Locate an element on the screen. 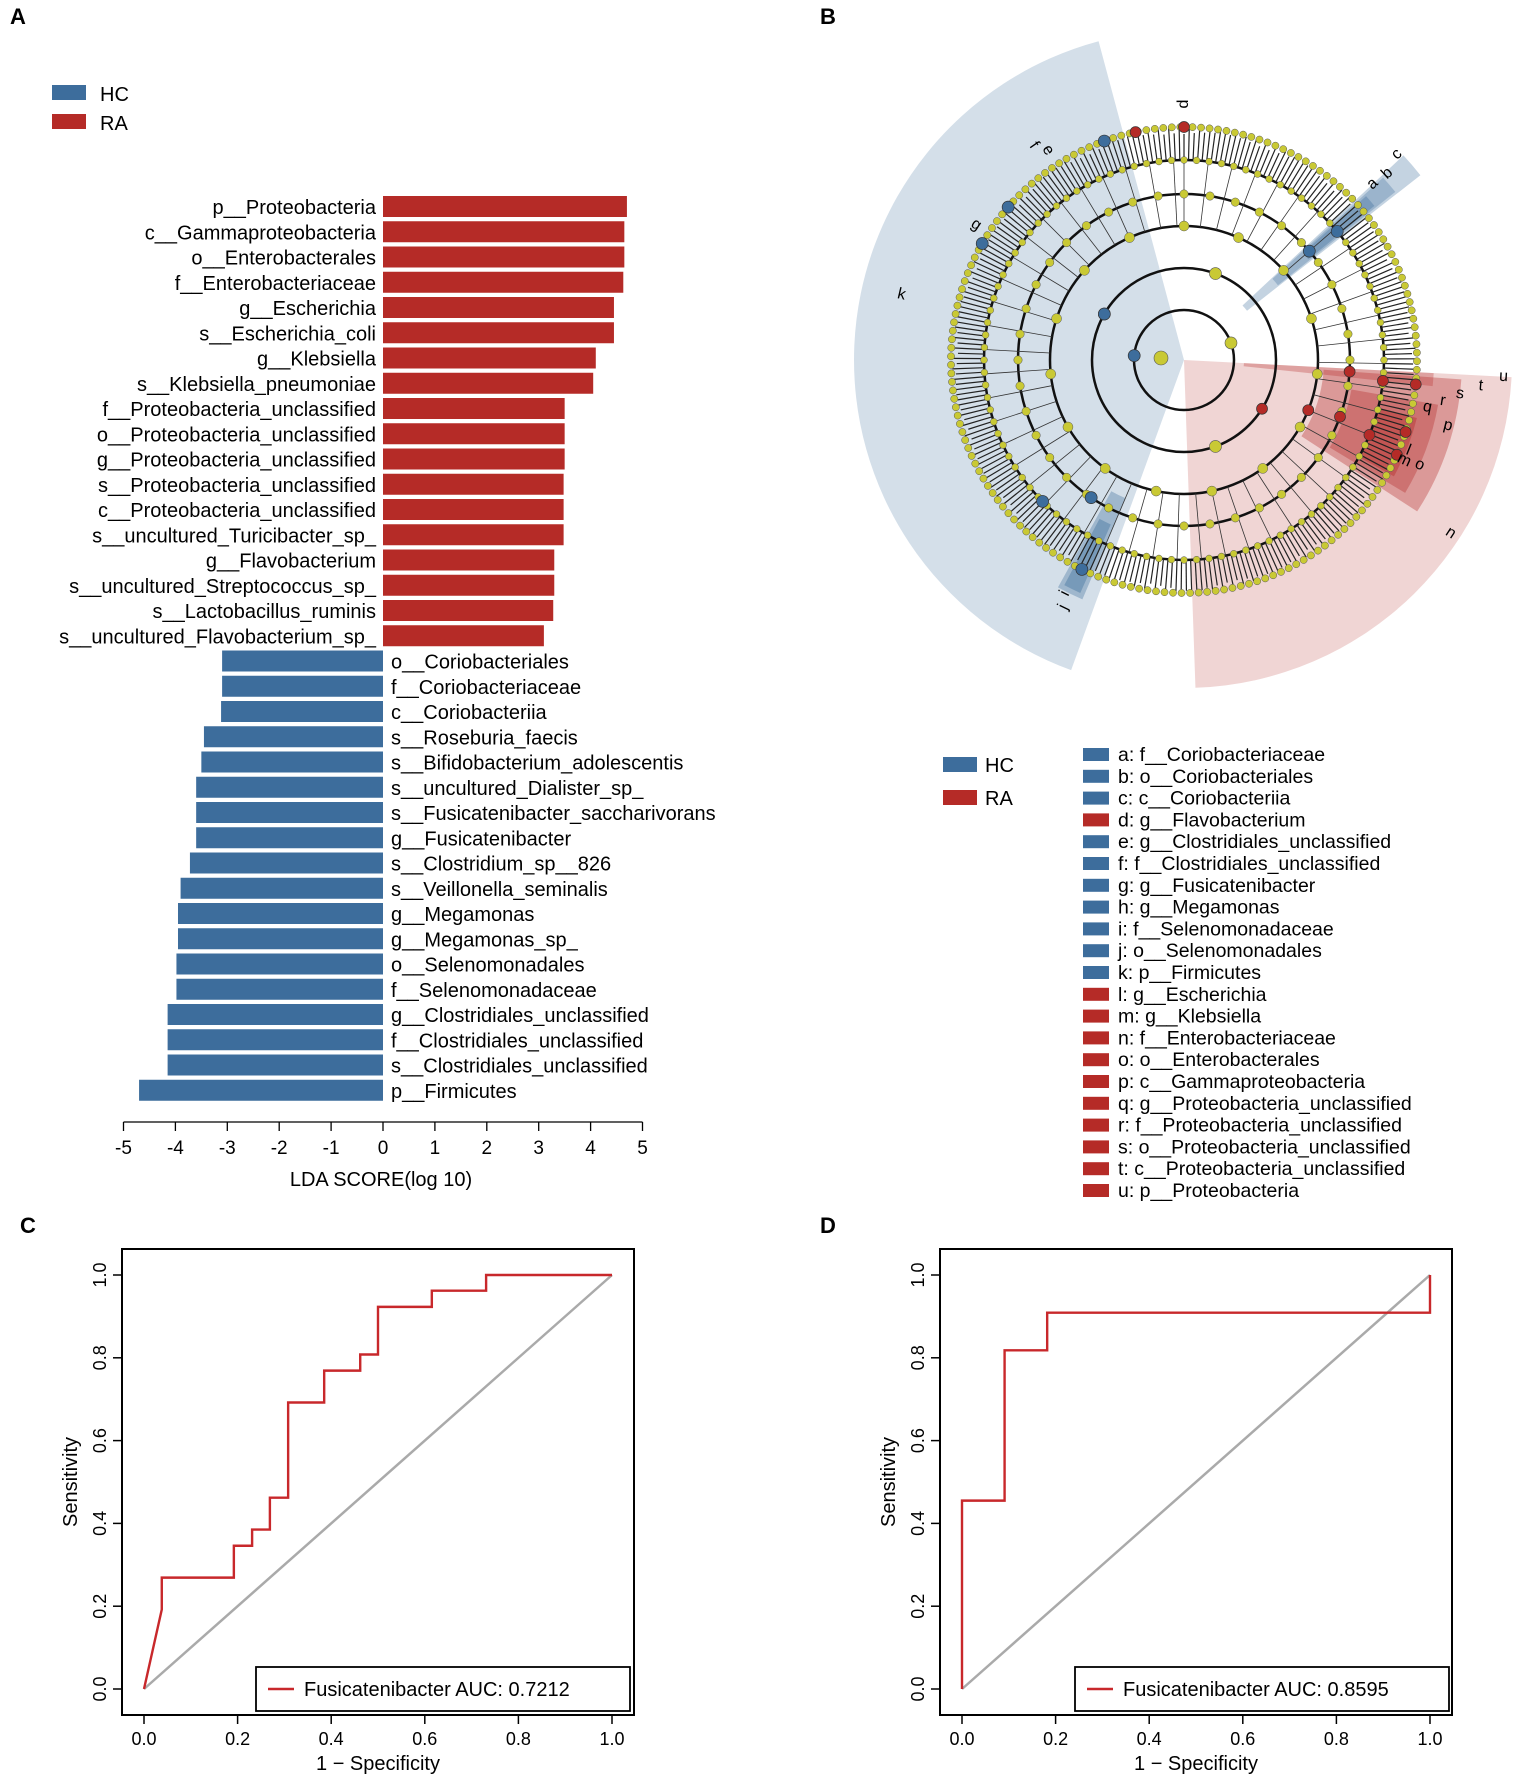 This screenshot has height=1775, width=1536. lda-bar is located at coordinates (469, 560).